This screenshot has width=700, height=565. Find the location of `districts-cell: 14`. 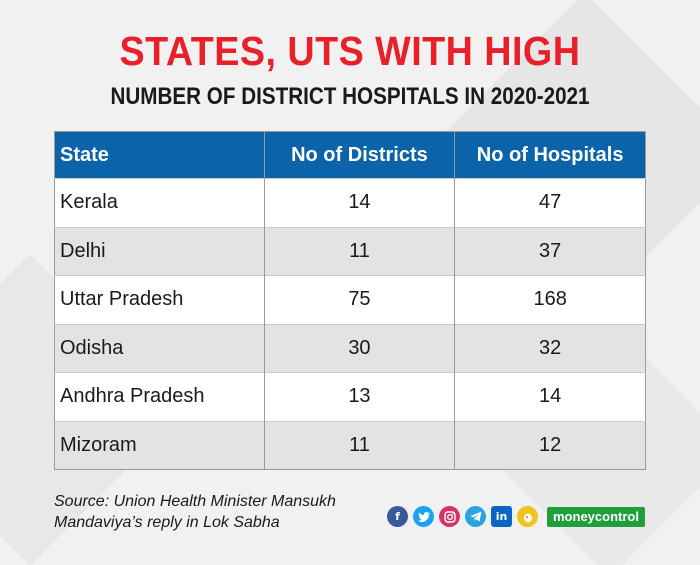

districts-cell: 14 is located at coordinates (360, 202).